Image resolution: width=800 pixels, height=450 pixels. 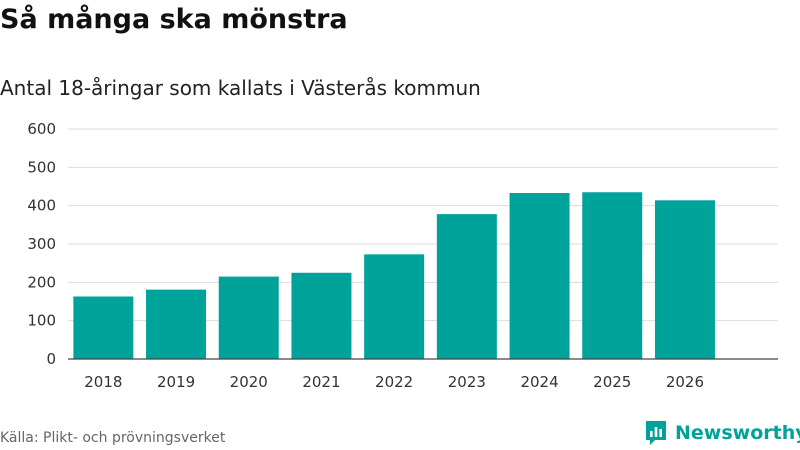 What do you see at coordinates (174, 19) in the screenshot?
I see `chart-title: Så många ska mönstra` at bounding box center [174, 19].